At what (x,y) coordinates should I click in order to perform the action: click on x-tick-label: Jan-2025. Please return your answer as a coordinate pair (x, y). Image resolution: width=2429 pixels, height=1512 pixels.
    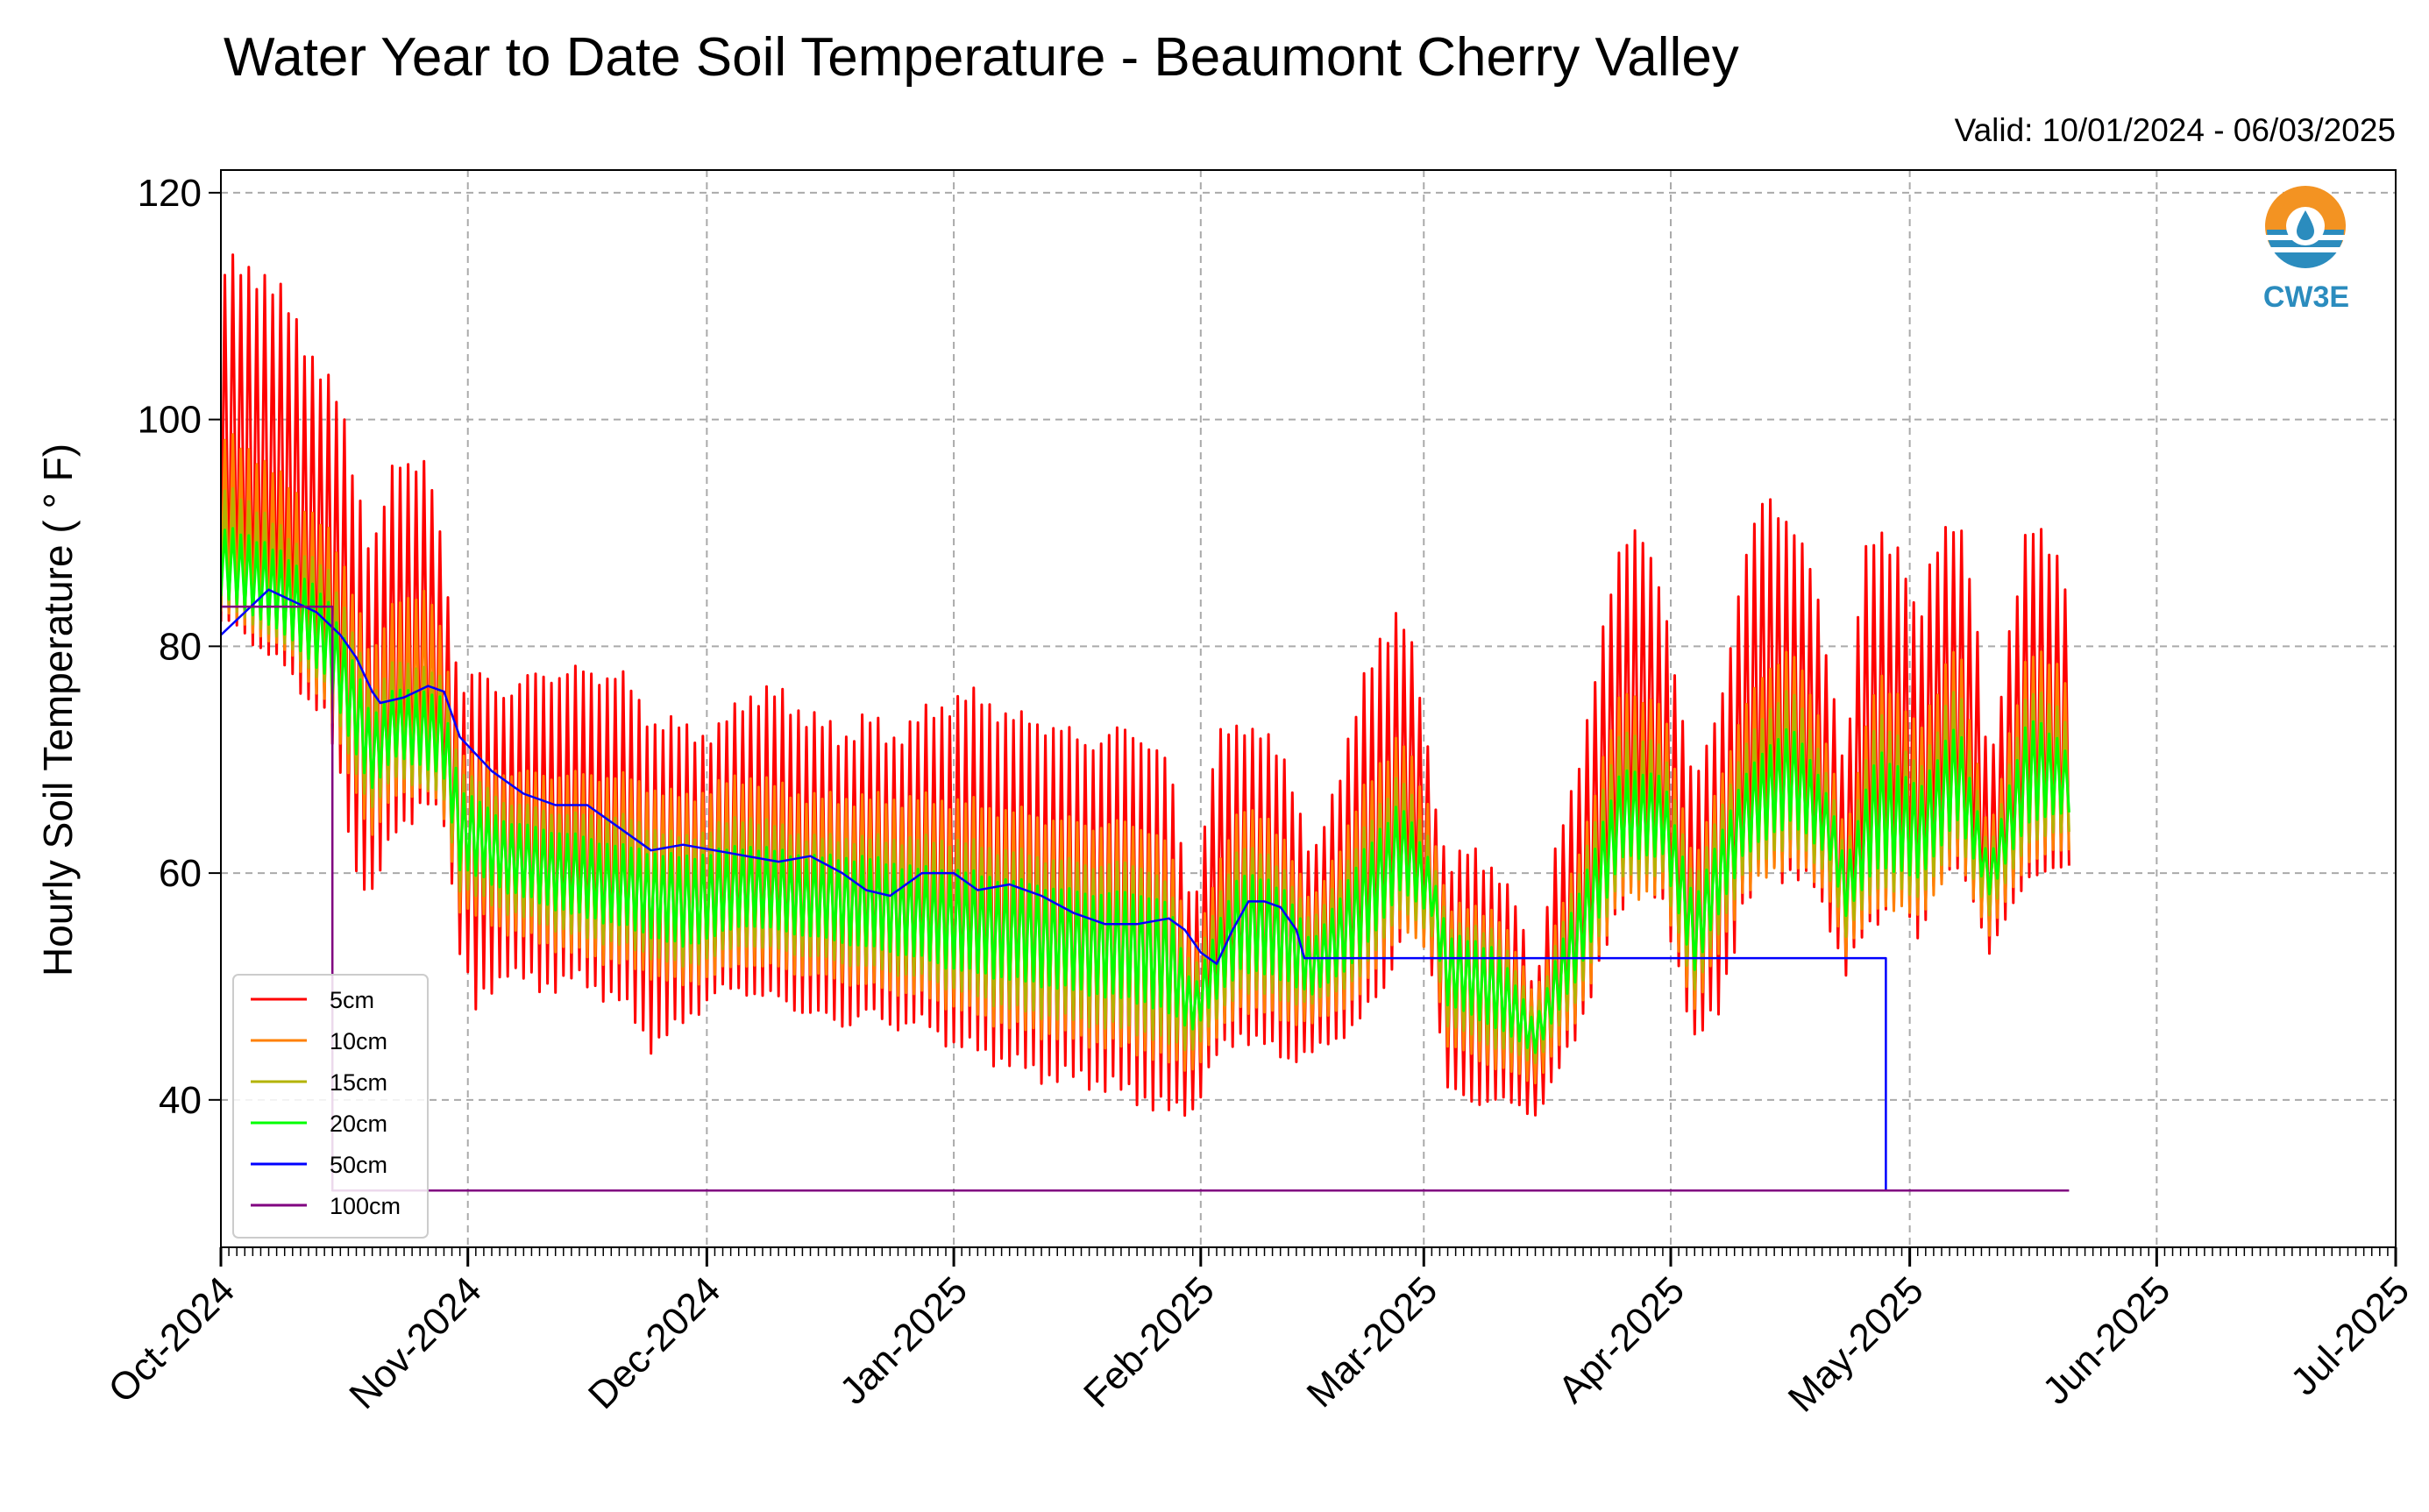
    Looking at the image, I should click on (904, 1340).